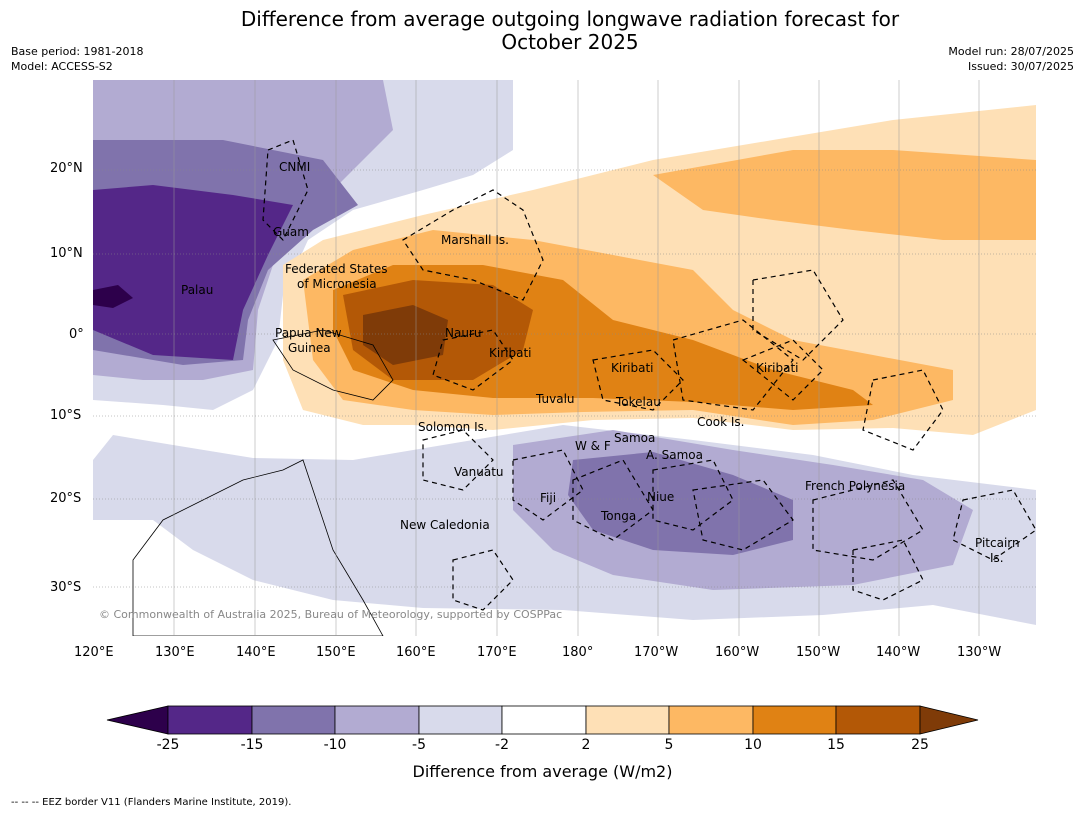 This screenshot has height=816, width=1085. Describe the element at coordinates (555, 399) in the screenshot. I see `label-tuvalu: Tuvalu` at that location.